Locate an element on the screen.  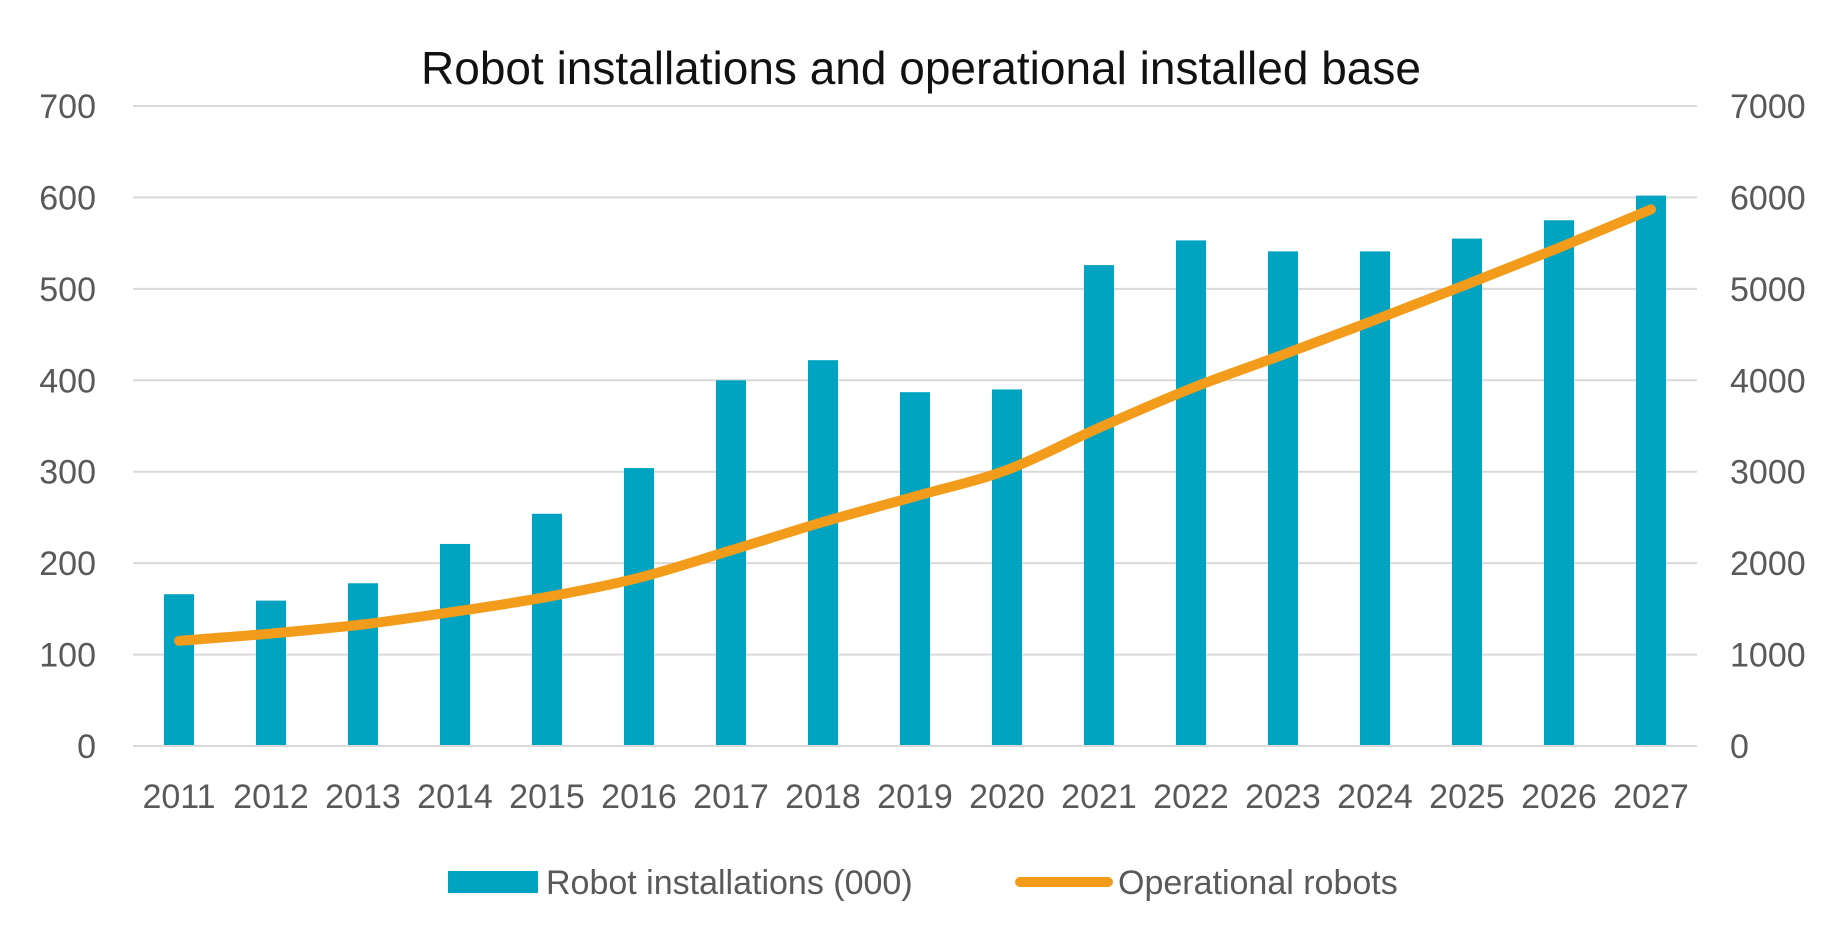
right-tick-label: 5000 is located at coordinates (1768, 290).